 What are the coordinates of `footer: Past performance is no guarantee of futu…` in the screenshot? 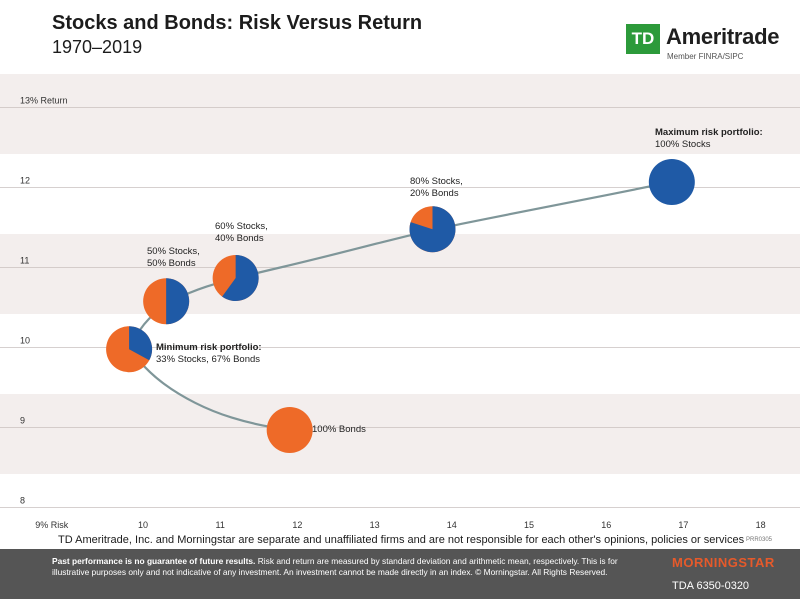 It's located at (400, 574).